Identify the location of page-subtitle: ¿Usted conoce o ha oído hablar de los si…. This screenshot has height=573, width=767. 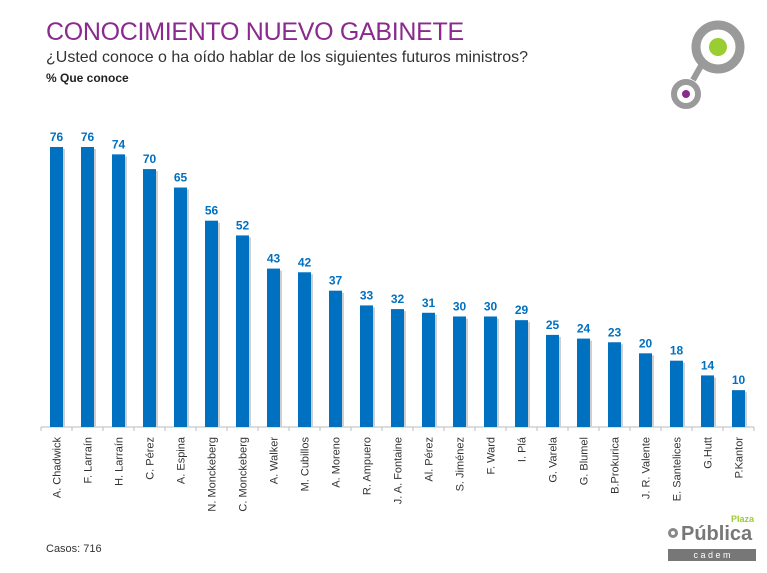
(287, 57).